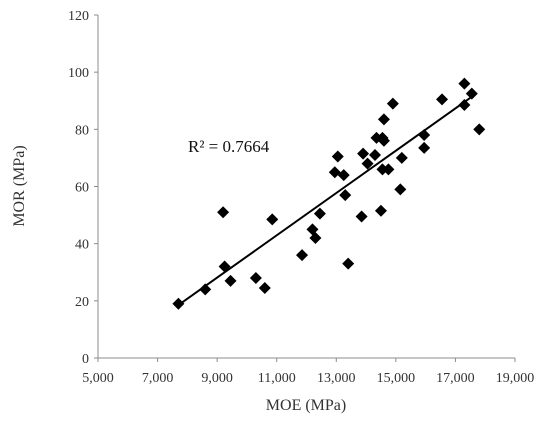 This screenshot has width=550, height=424. I want to click on x-tick-label: 15,000, so click(396, 378).